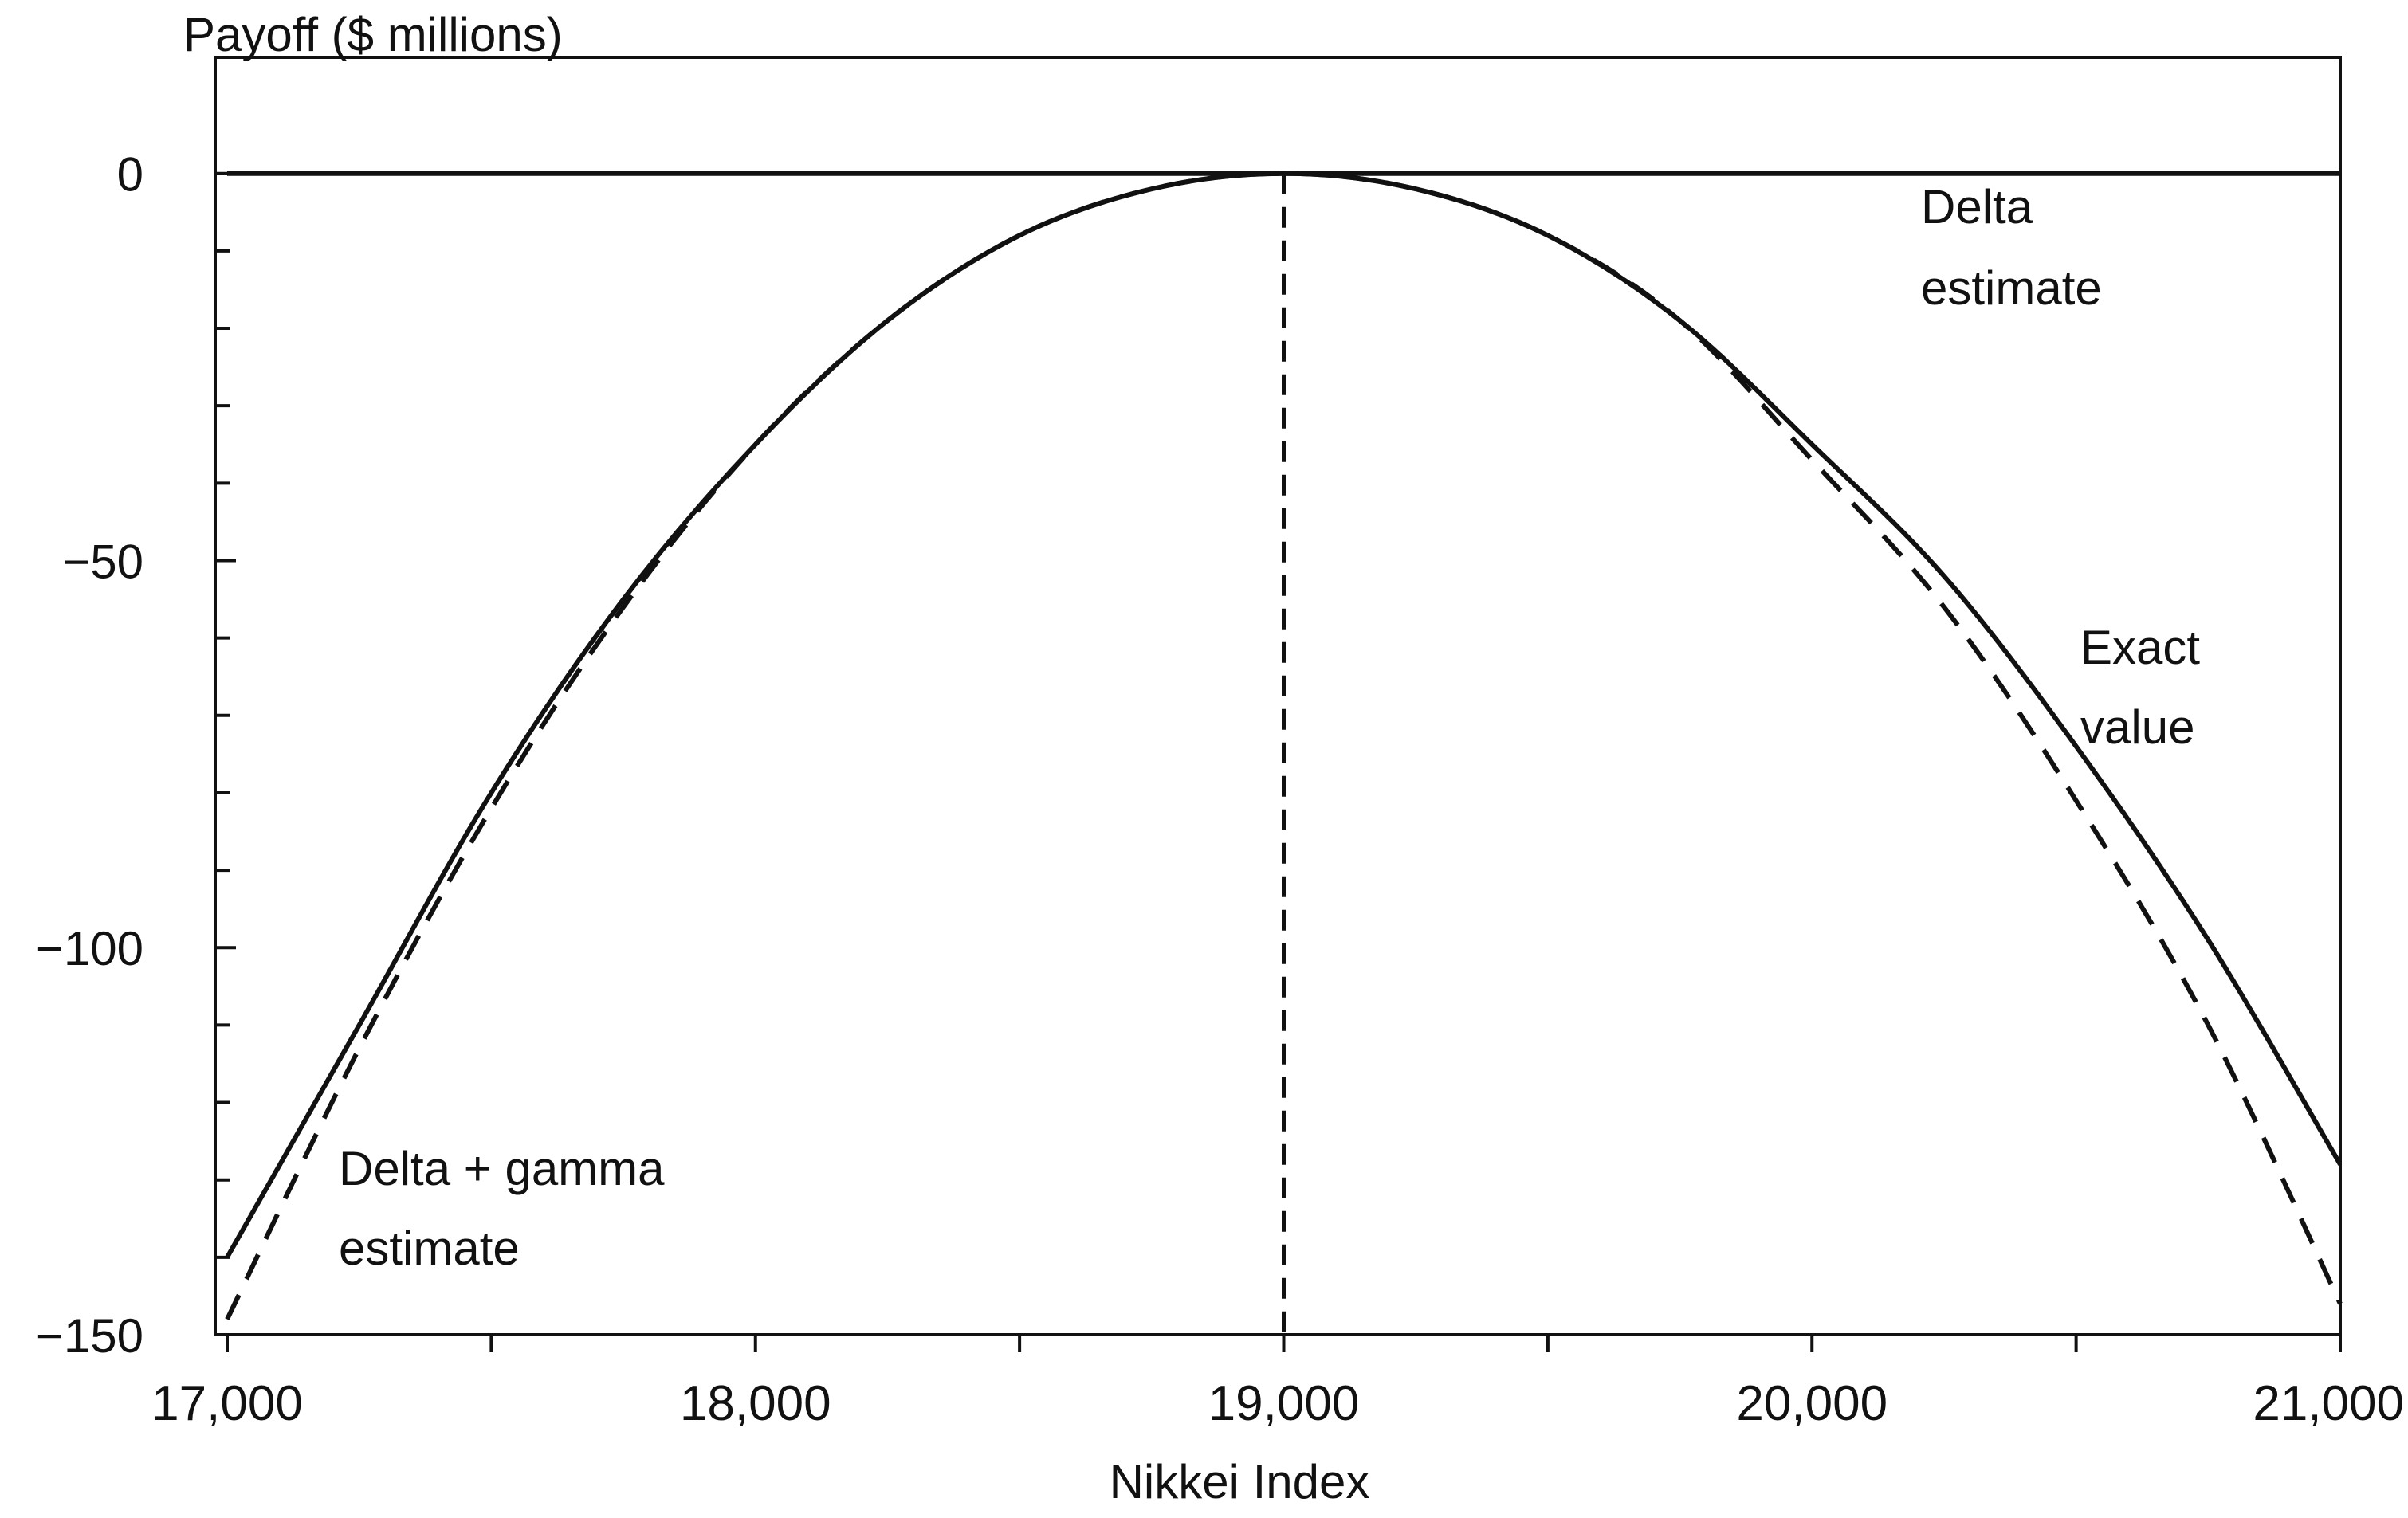 The image size is (2408, 1518). I want to click on annotation-delta-estimate-line2: estimate, so click(2011, 288).